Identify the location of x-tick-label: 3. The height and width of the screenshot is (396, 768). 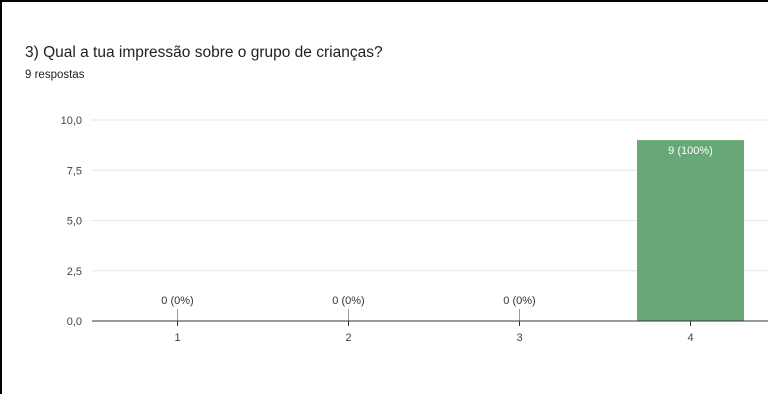
(519, 338).